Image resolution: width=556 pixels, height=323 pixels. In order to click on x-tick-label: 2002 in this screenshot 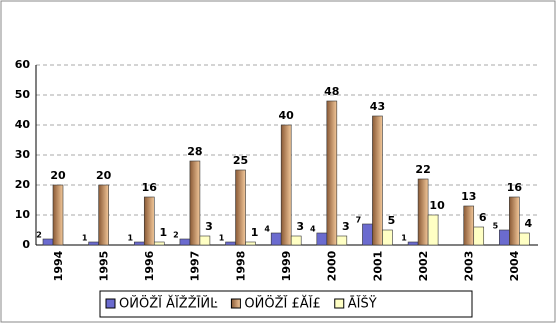, I will do `click(423, 266)`.